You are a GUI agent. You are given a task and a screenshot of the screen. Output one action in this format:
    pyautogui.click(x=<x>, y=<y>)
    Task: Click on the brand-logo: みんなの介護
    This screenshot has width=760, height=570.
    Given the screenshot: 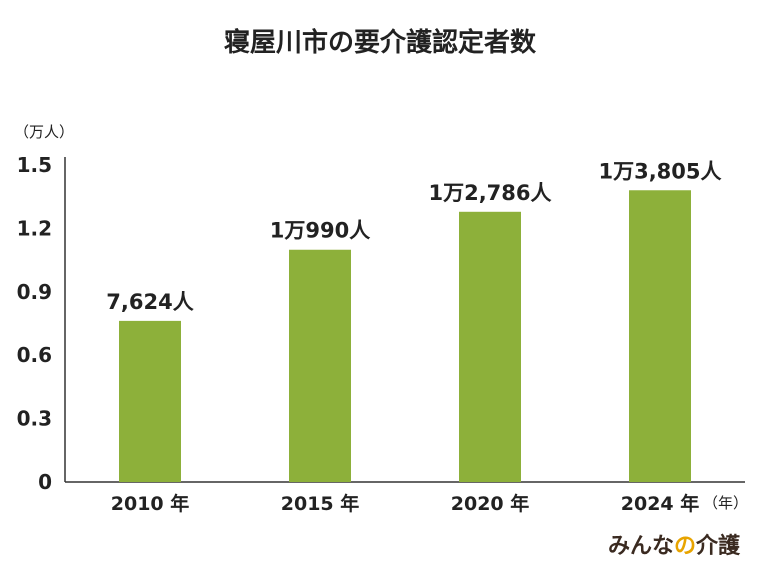 What is the action you would take?
    pyautogui.click(x=674, y=544)
    